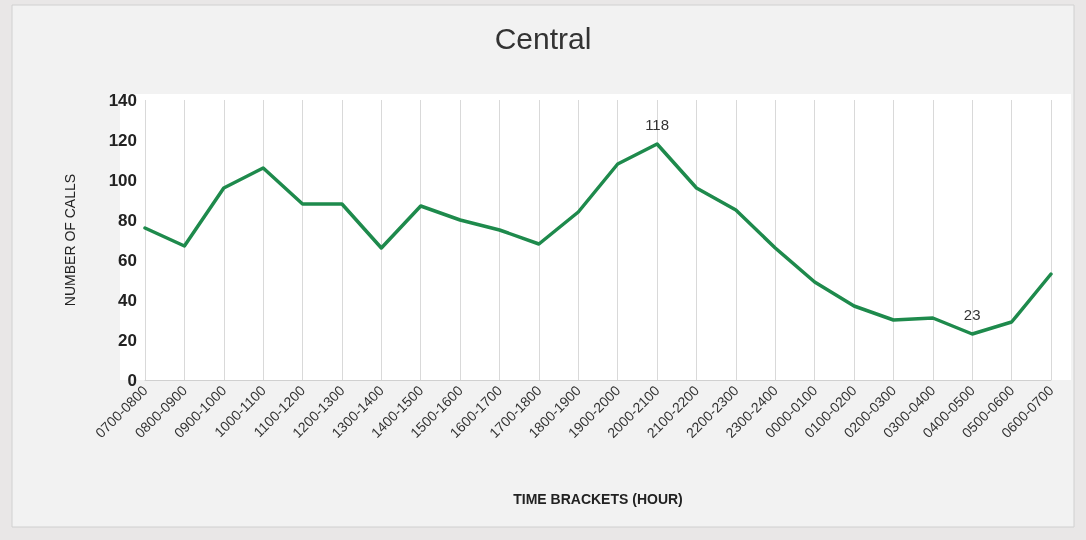 The width and height of the screenshot is (1086, 540). I want to click on y-tick-label: 60, so click(127, 260).